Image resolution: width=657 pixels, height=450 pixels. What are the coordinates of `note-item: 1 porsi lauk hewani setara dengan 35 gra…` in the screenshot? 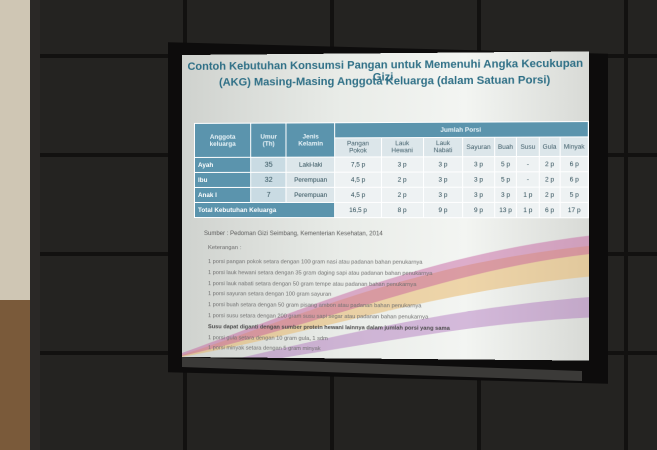 It's located at (329, 274).